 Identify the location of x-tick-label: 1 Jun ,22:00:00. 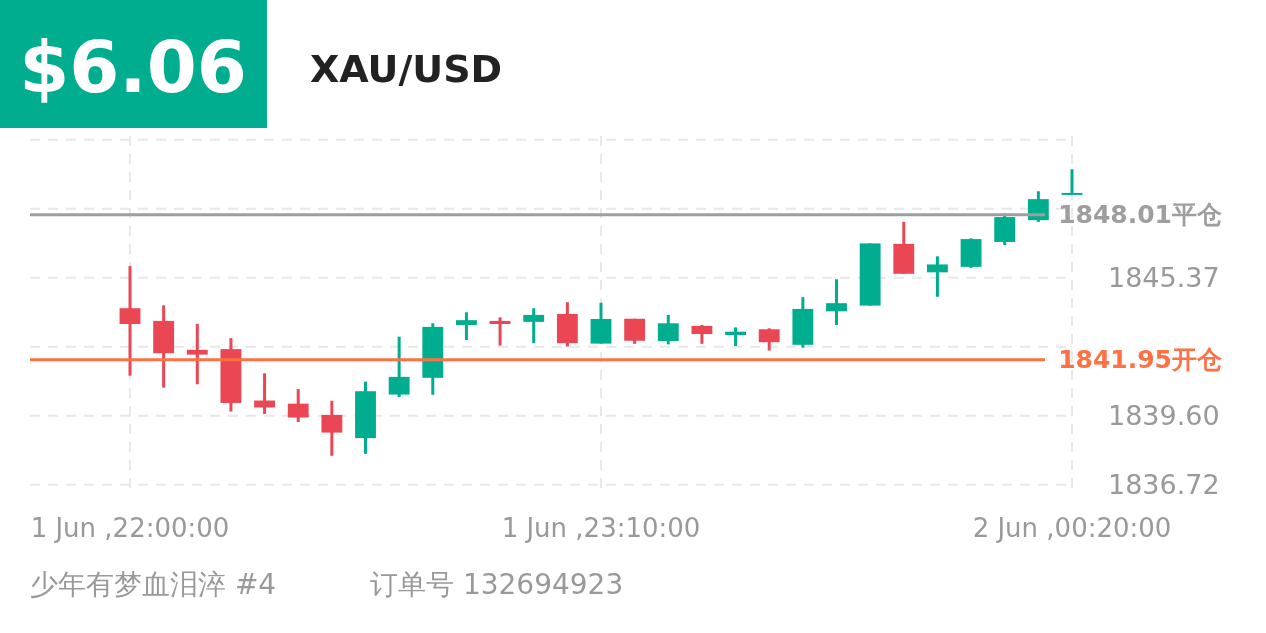
(130, 528).